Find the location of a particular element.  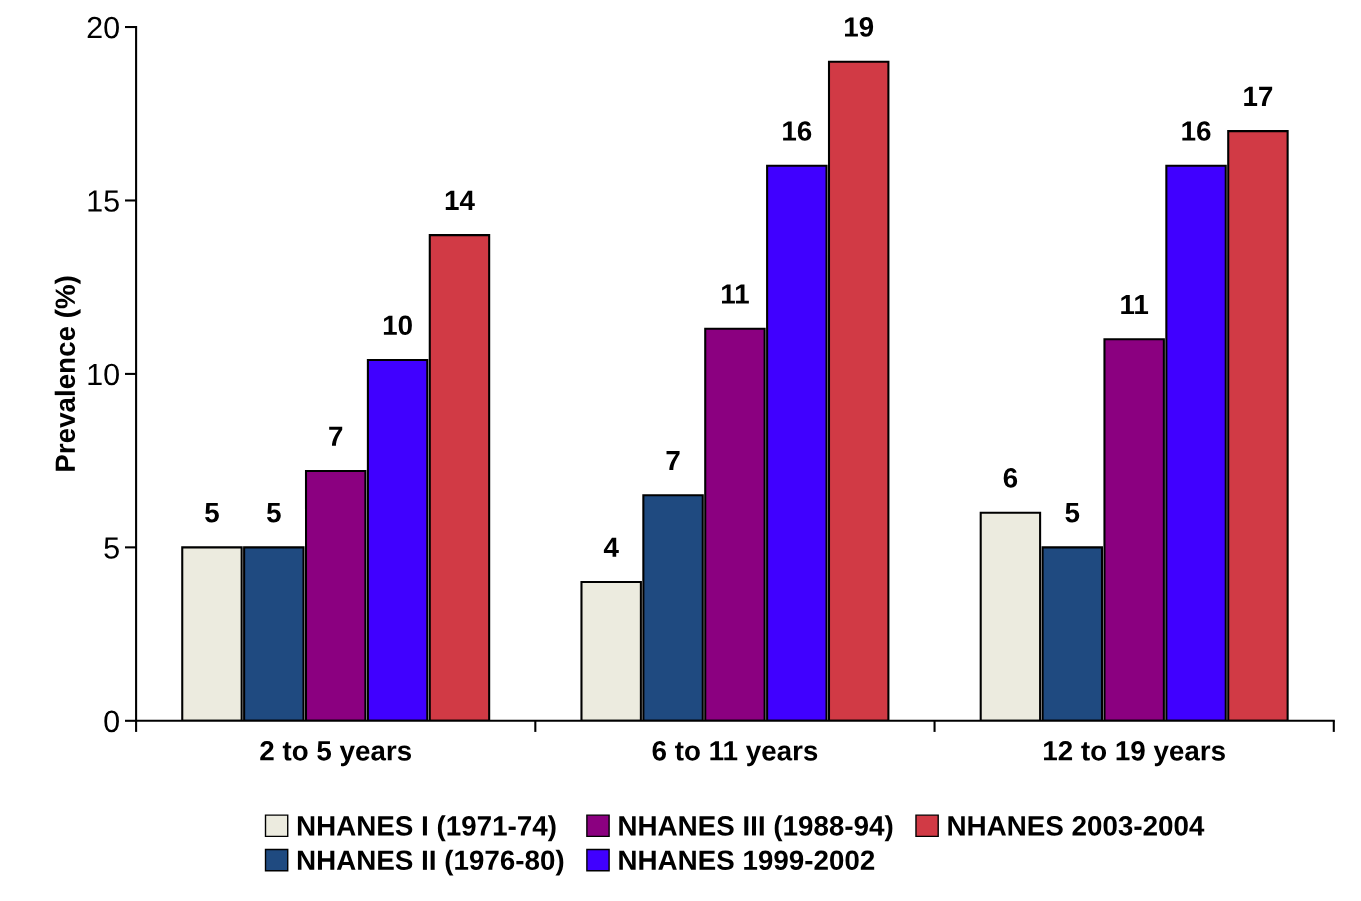

x-tick-label: 12 to 19 years is located at coordinates (1134, 753).